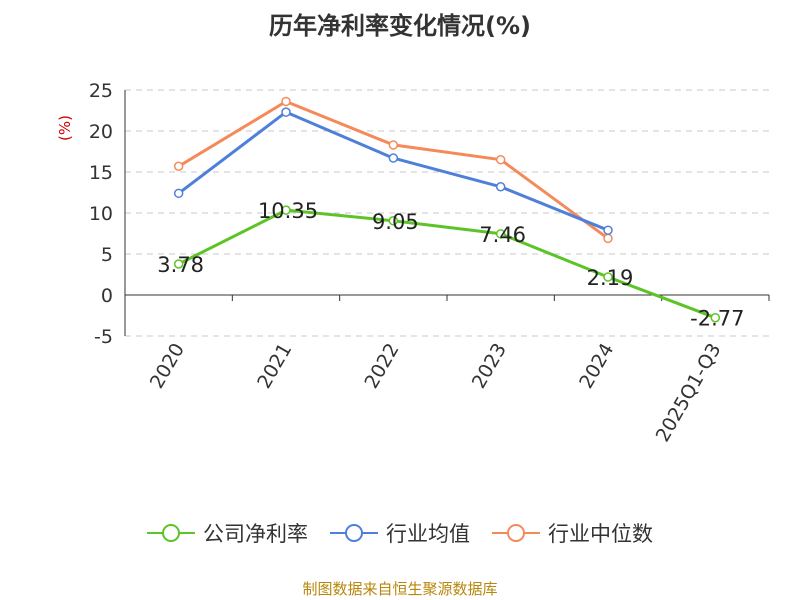 This screenshot has height=600, width=800. Describe the element at coordinates (107, 296) in the screenshot. I see `y-tick-label: 0` at that location.